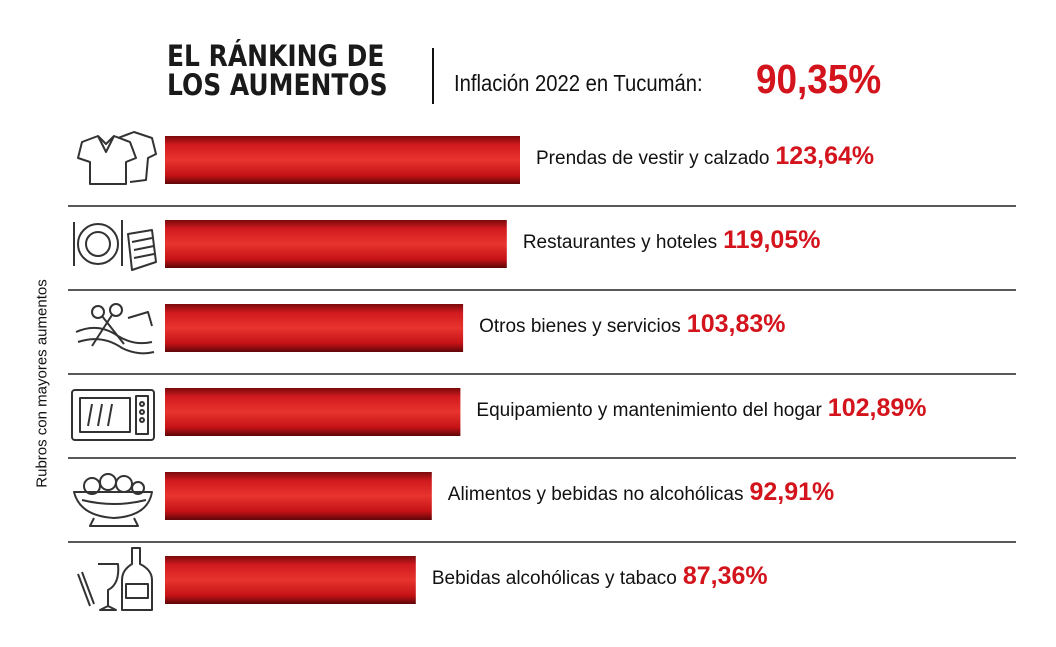 The width and height of the screenshot is (1056, 647). I want to click on bar-label: Prendas de vestir y calzado 123,64%, so click(705, 156).